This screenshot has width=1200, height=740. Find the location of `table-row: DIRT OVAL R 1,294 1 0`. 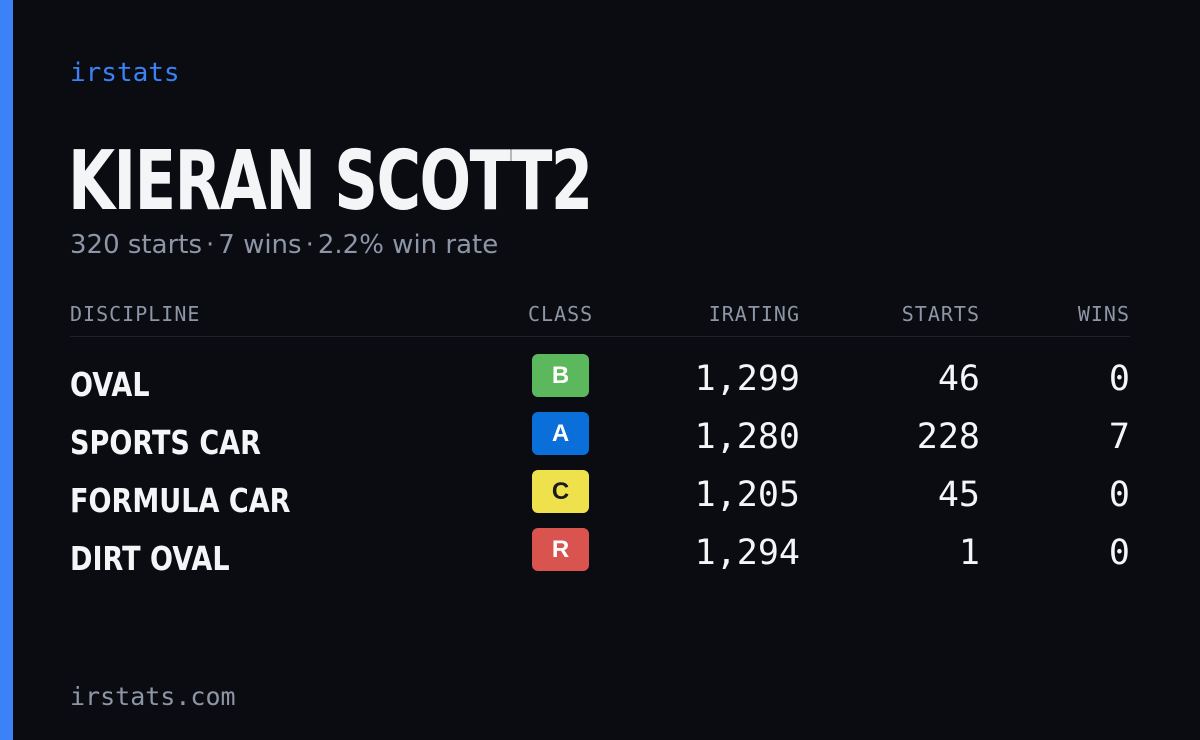

table-row: DIRT OVAL R 1,294 1 0 is located at coordinates (600, 559).